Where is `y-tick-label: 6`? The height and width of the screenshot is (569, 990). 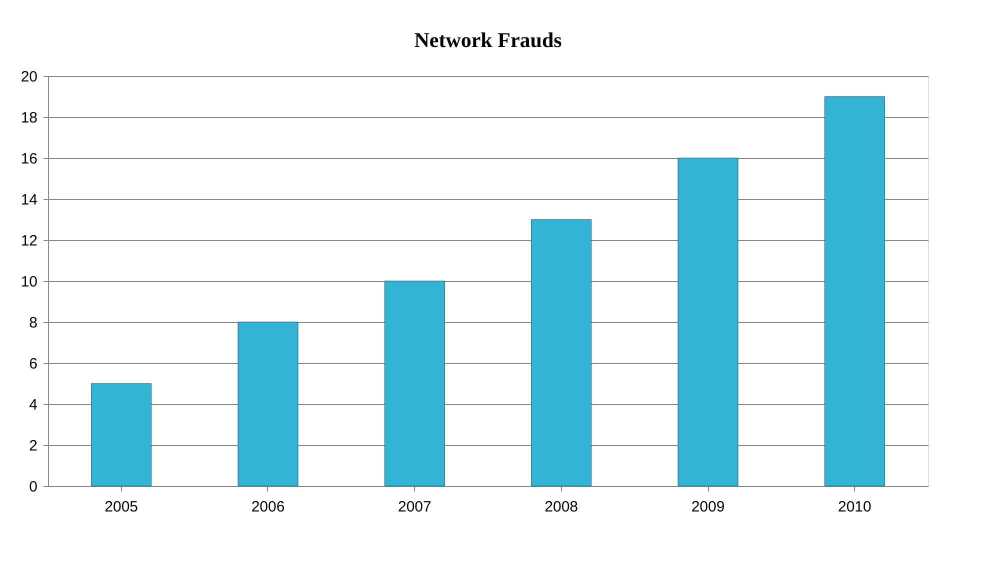
y-tick-label: 6 is located at coordinates (33, 364).